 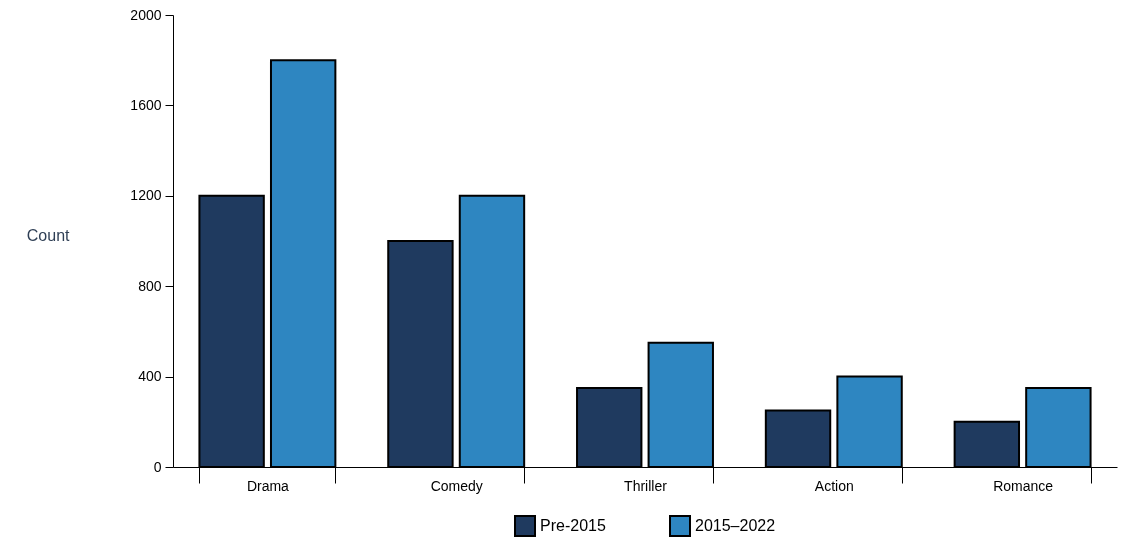 What do you see at coordinates (157, 466) in the screenshot?
I see `y-tick-label: 0` at bounding box center [157, 466].